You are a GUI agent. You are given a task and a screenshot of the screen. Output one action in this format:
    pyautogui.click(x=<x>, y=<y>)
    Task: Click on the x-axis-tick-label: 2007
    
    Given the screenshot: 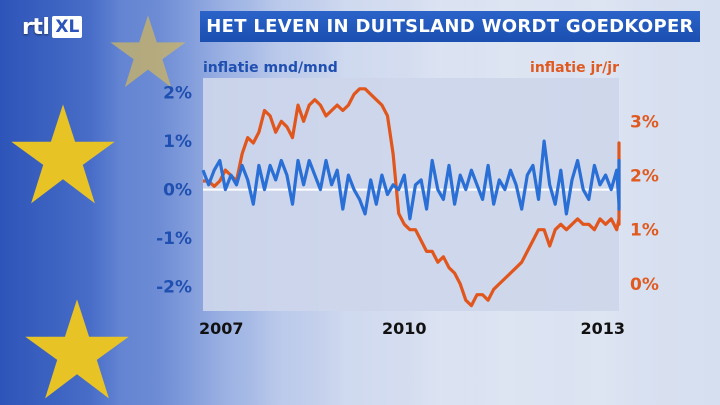 What is the action you would take?
    pyautogui.click(x=221, y=328)
    